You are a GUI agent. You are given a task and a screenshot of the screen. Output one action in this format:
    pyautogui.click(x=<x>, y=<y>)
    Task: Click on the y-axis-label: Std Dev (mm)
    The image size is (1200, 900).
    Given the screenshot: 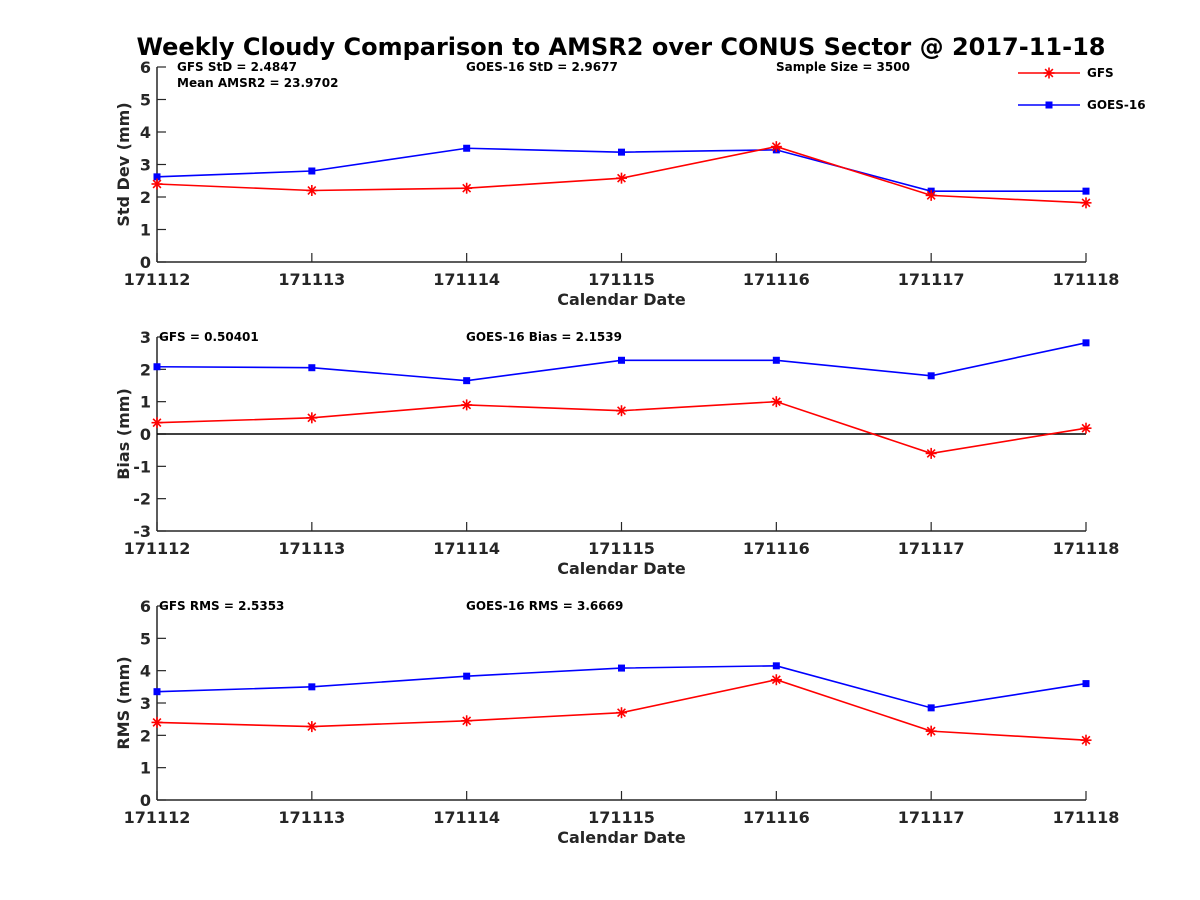 What is the action you would take?
    pyautogui.click(x=123, y=164)
    